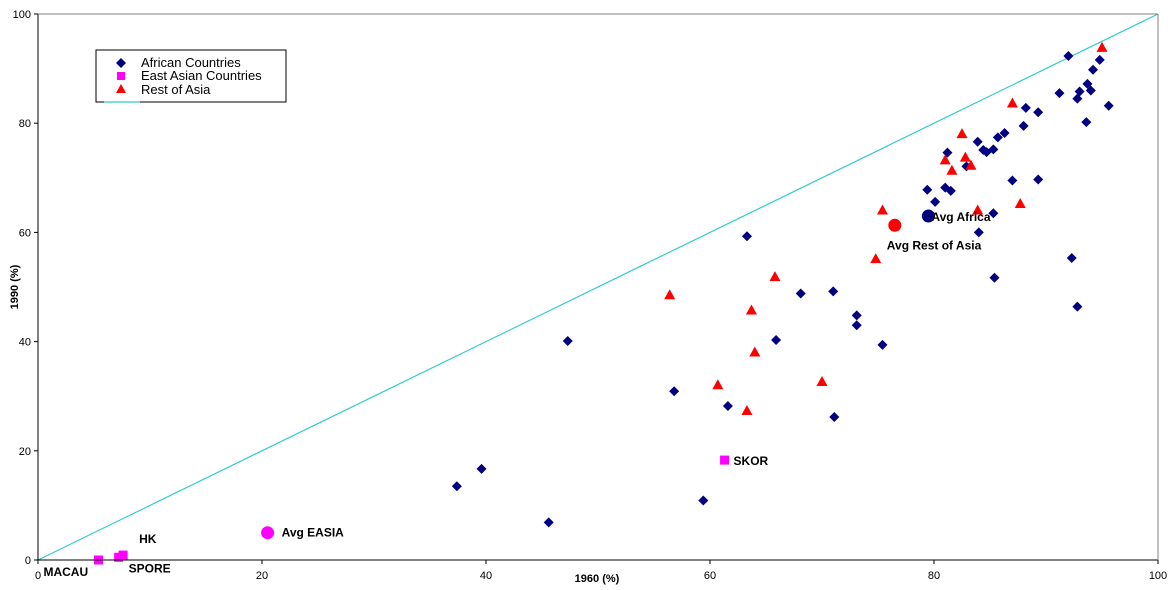 The image size is (1170, 590). What do you see at coordinates (934, 576) in the screenshot?
I see `x-tick-label: 80` at bounding box center [934, 576].